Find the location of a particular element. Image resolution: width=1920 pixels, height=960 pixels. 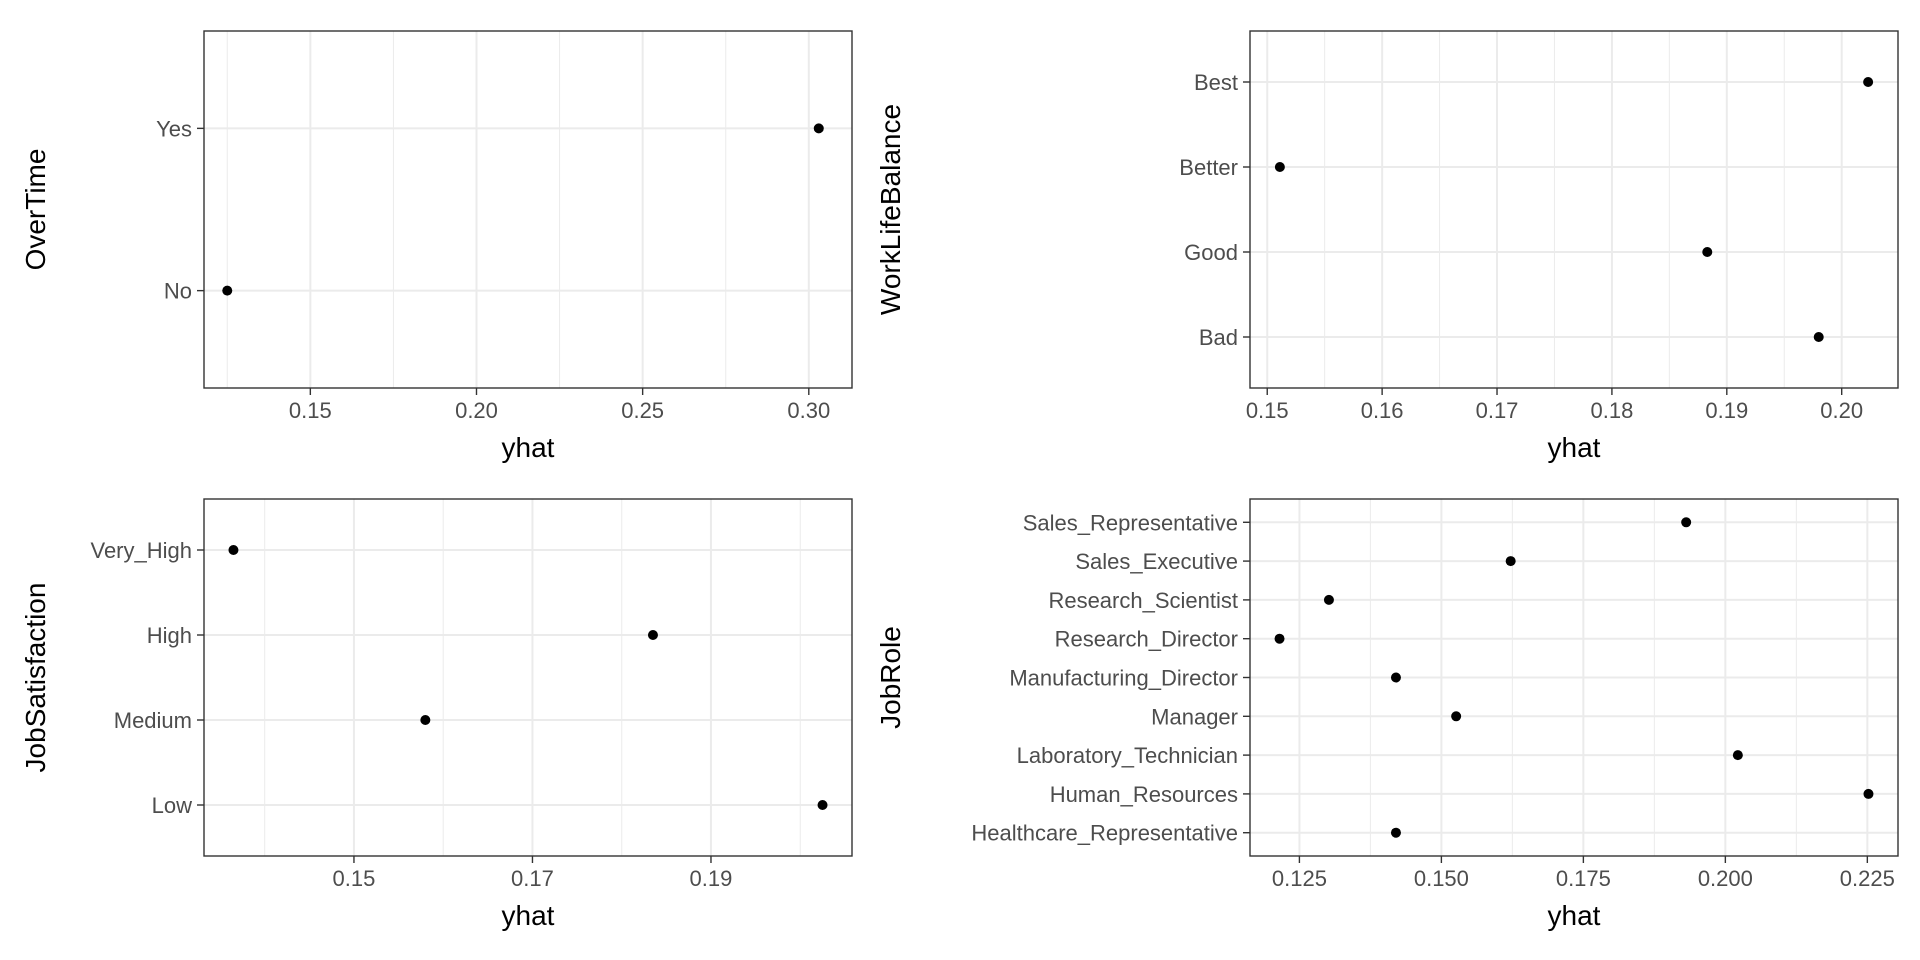

jobrole-y-tick-label: Manufacturing_Director is located at coordinates (1123, 678).